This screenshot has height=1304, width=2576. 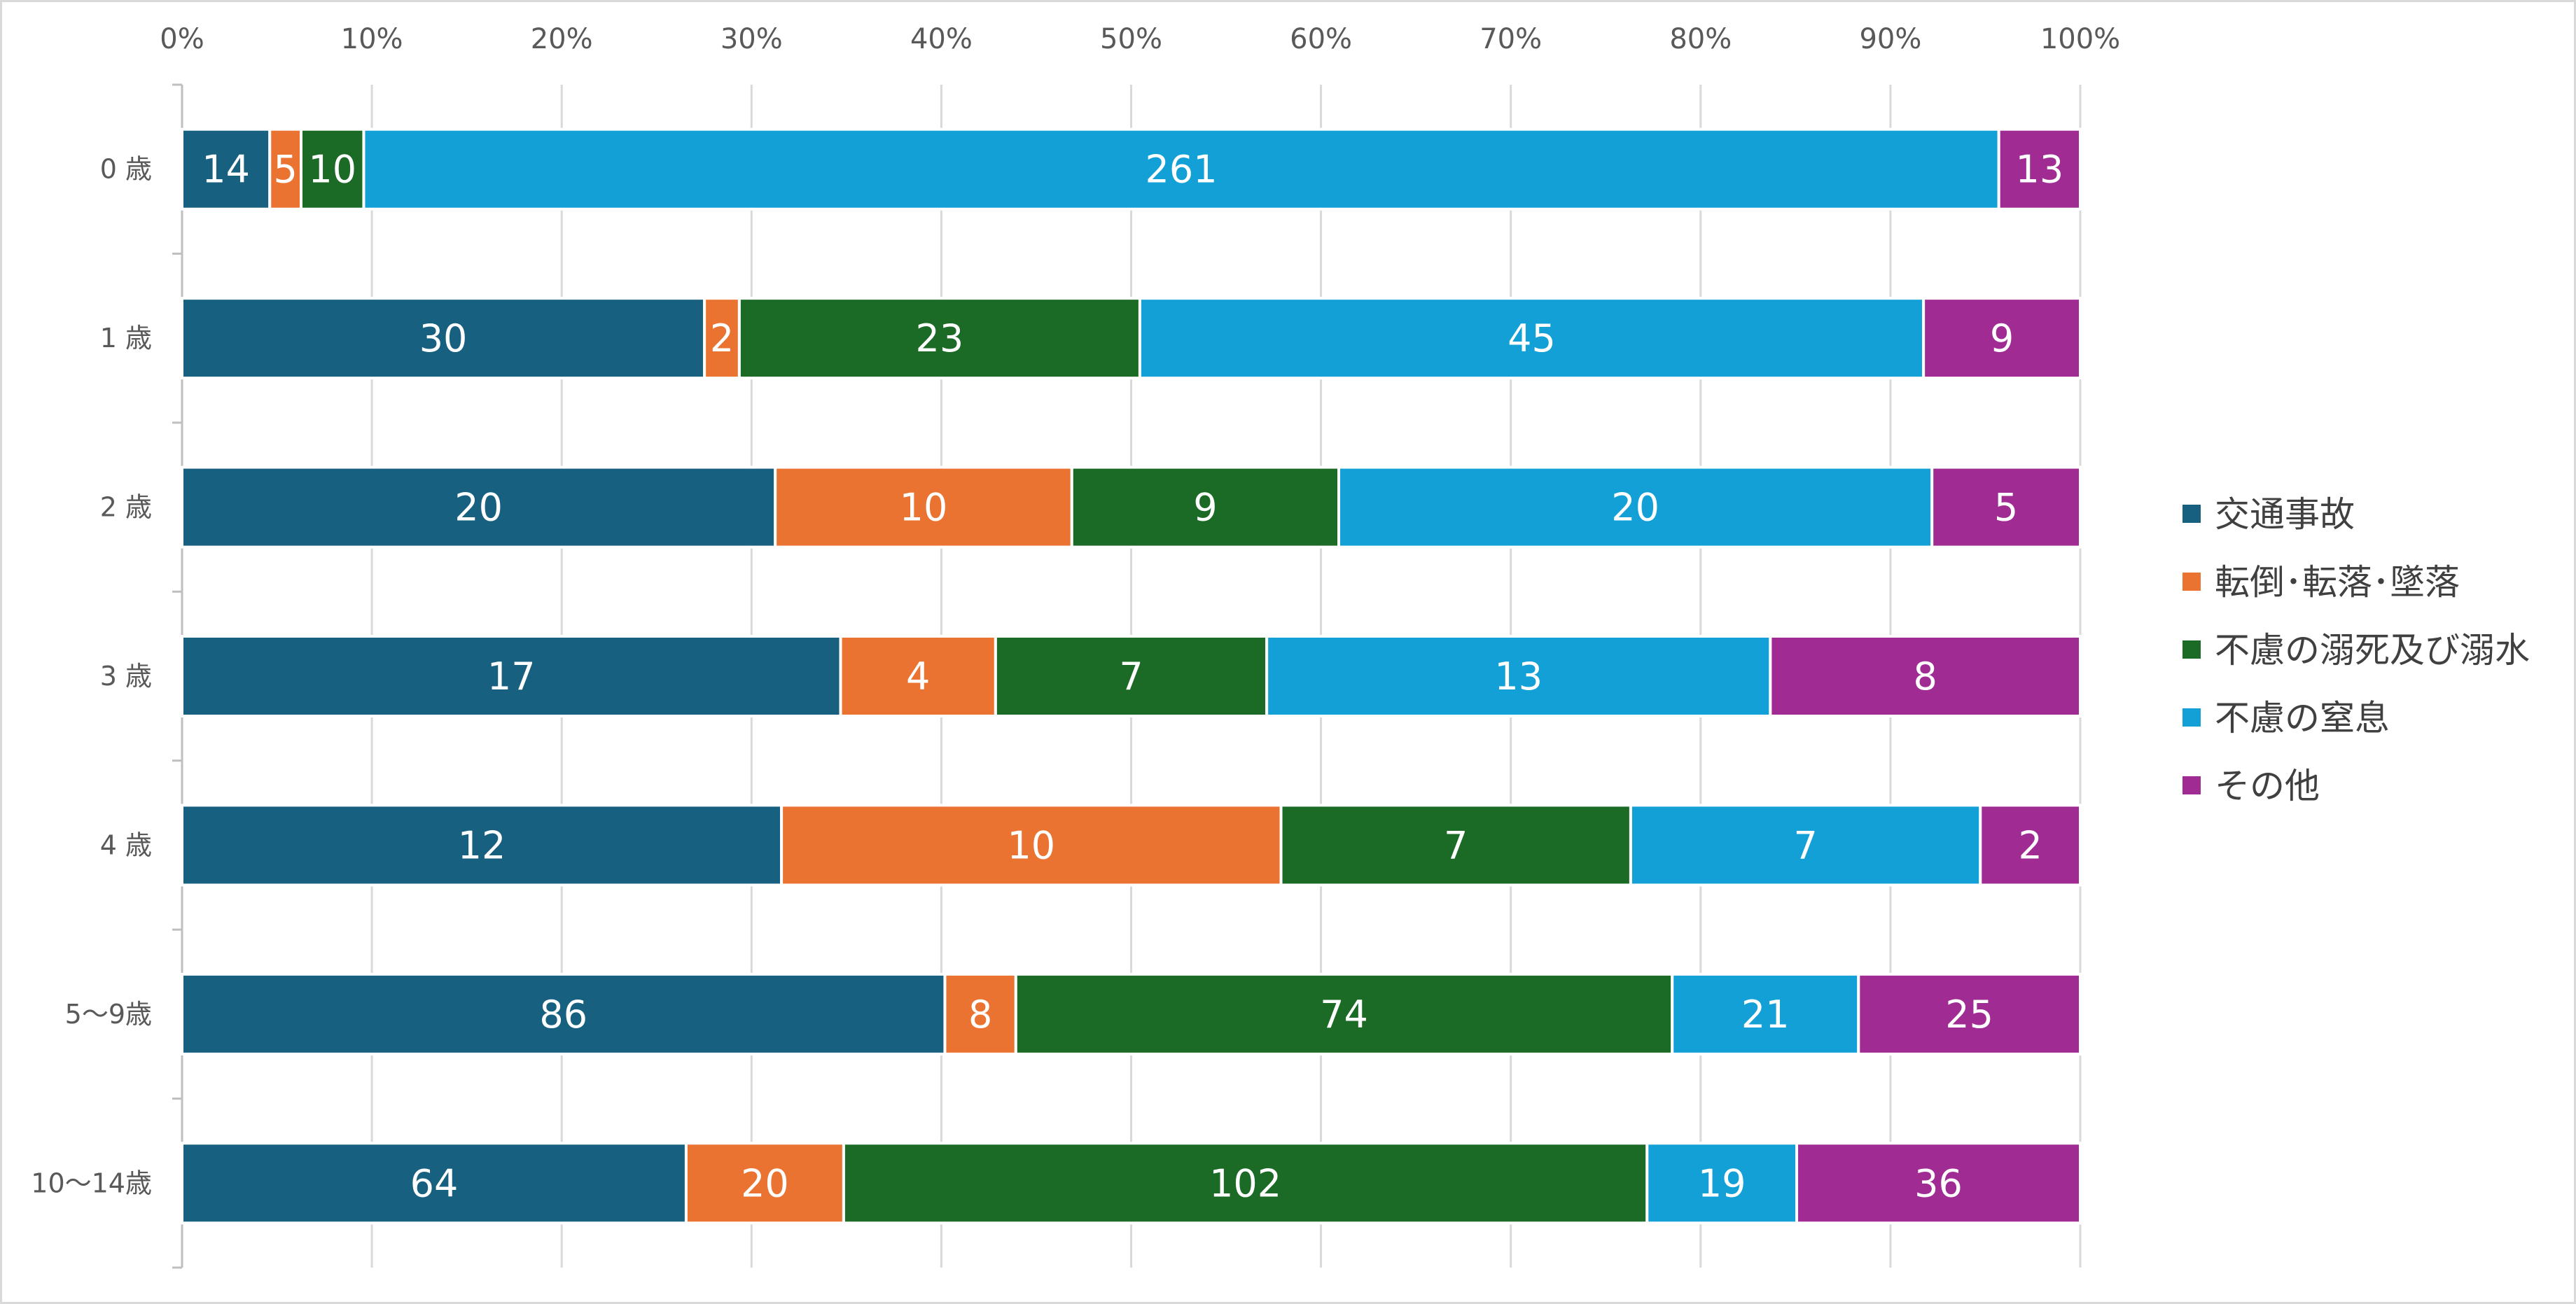 What do you see at coordinates (2267, 786) in the screenshot?
I see `legend-label: その他` at bounding box center [2267, 786].